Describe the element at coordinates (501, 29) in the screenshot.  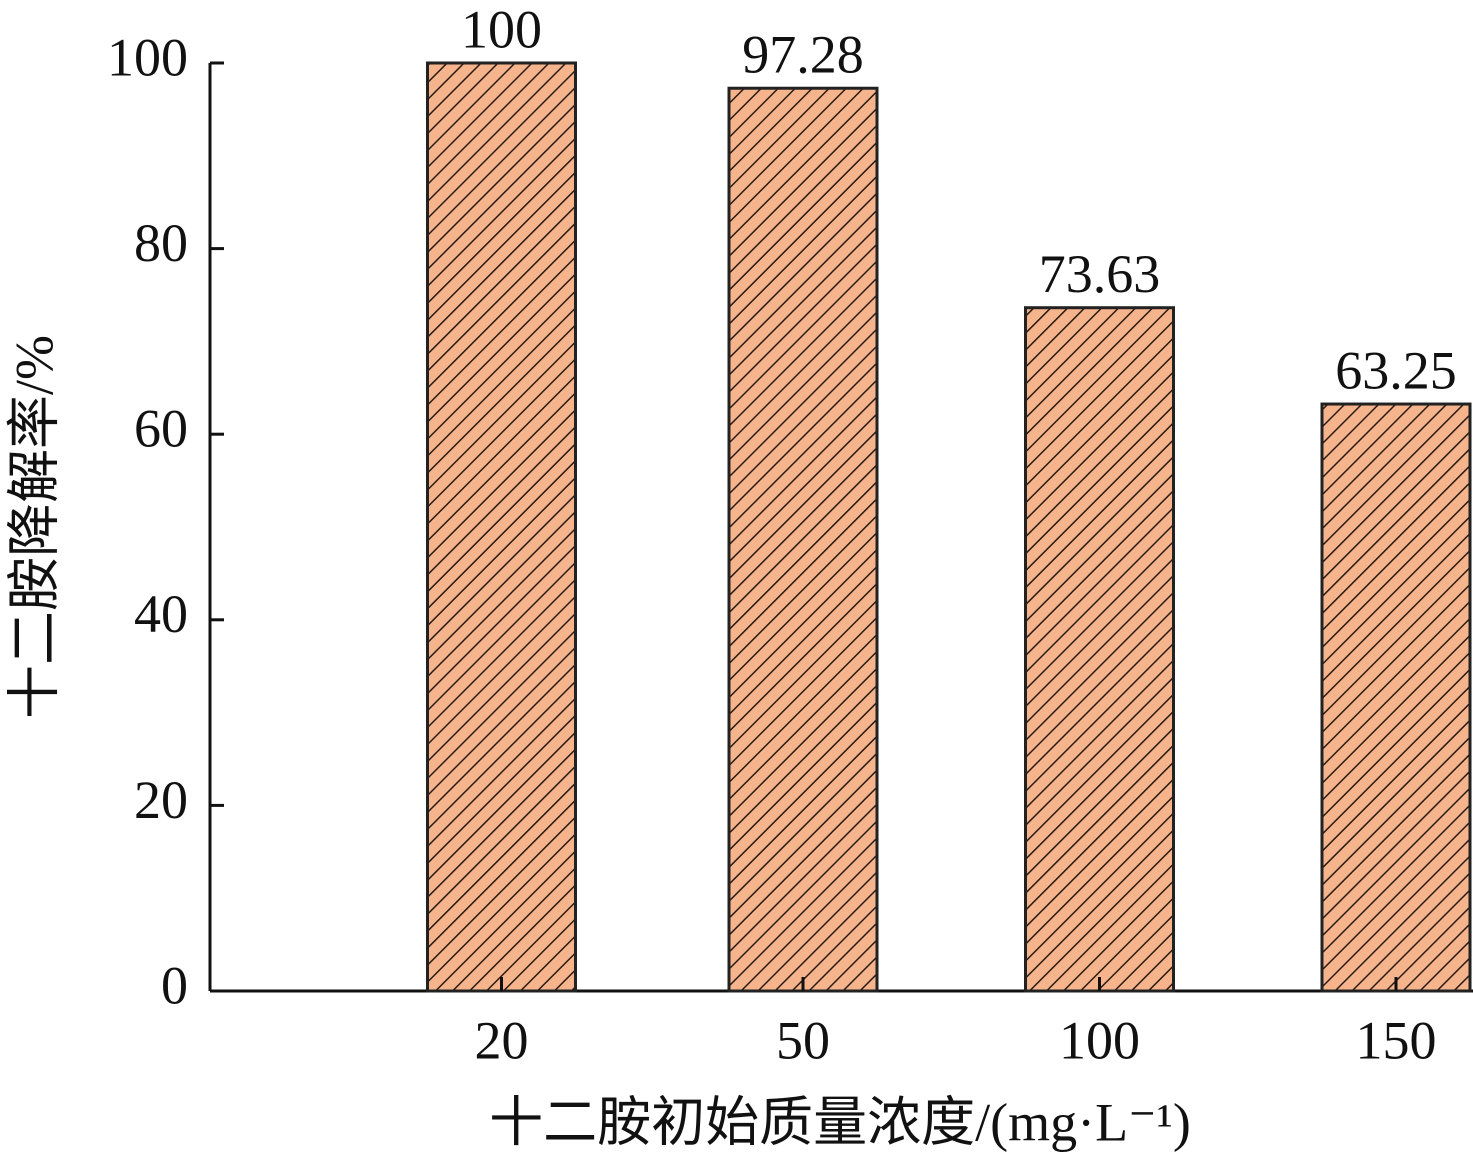
I see `value-label: 100` at that location.